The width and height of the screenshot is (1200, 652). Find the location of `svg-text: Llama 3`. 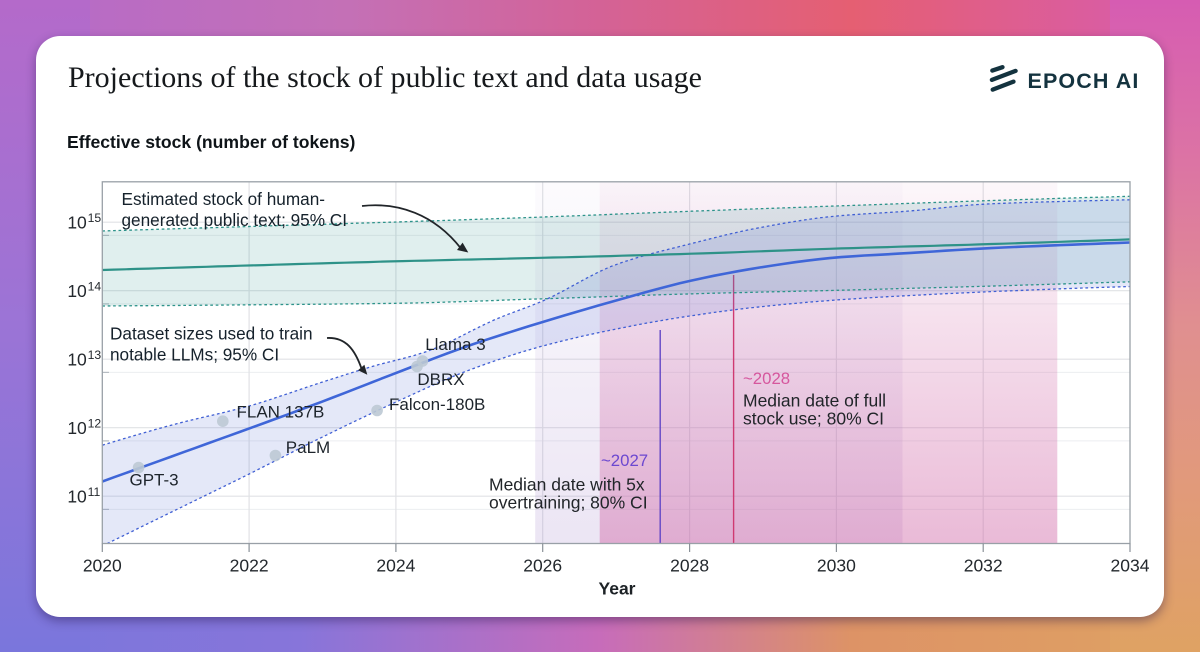

svg-text: Llama 3 is located at coordinates (455, 344).